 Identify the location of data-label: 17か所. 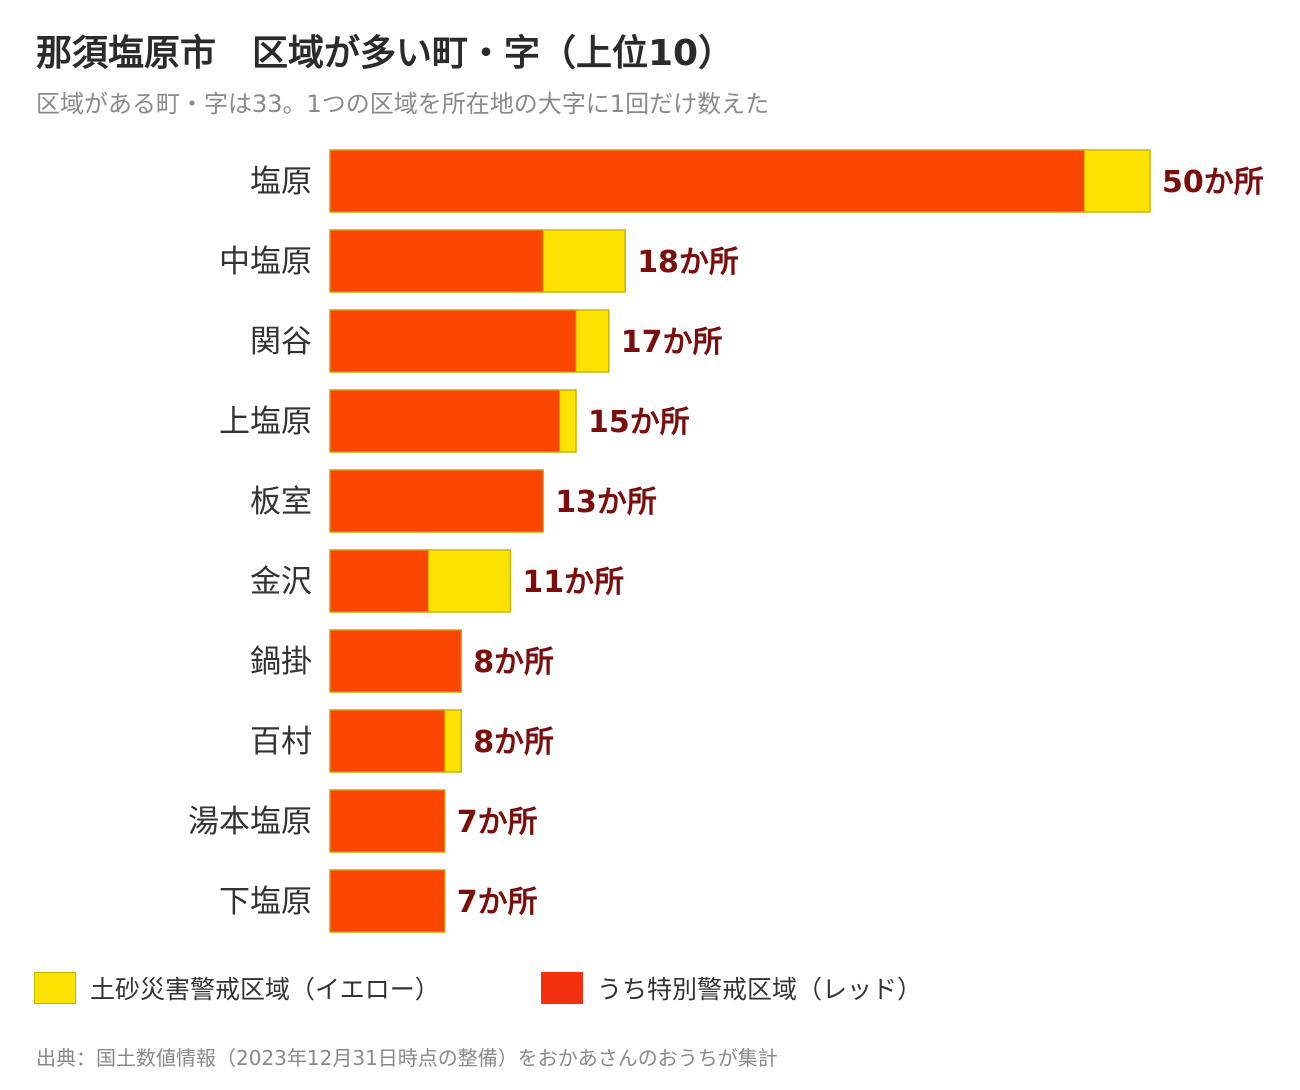
(672, 342).